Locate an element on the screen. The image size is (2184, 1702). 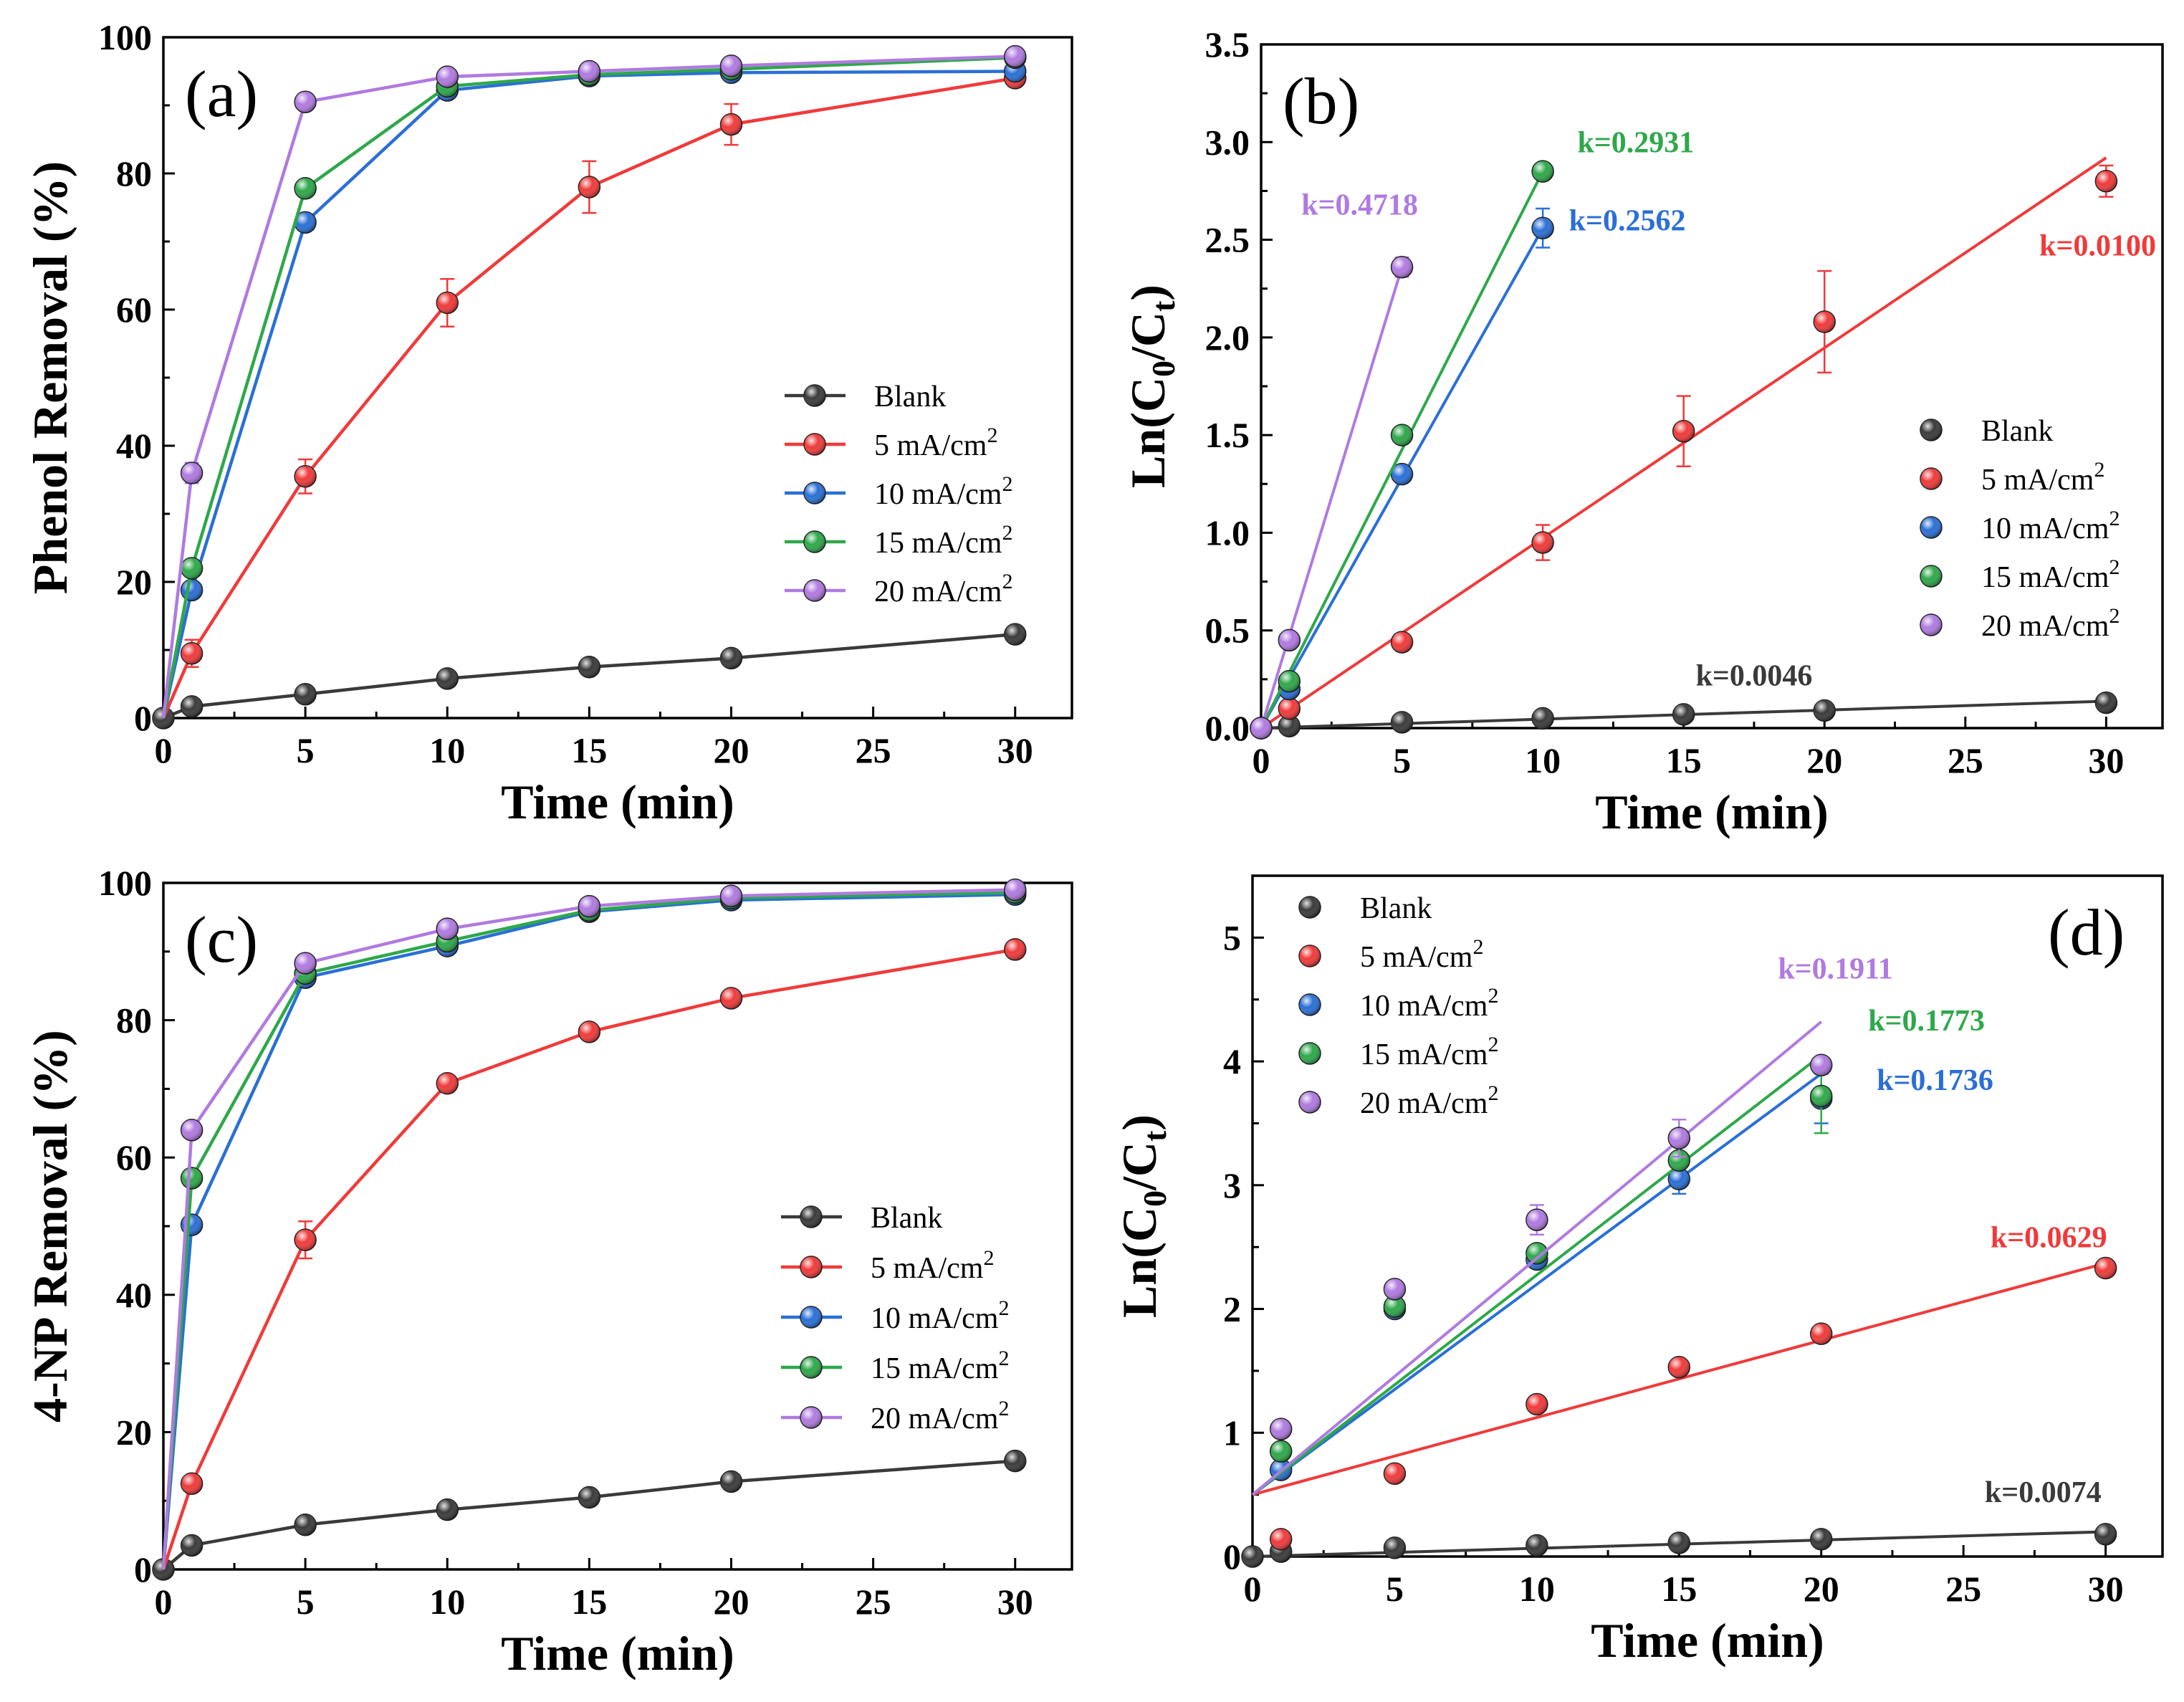
y-tick-label: 2.5 is located at coordinates (1227, 240).